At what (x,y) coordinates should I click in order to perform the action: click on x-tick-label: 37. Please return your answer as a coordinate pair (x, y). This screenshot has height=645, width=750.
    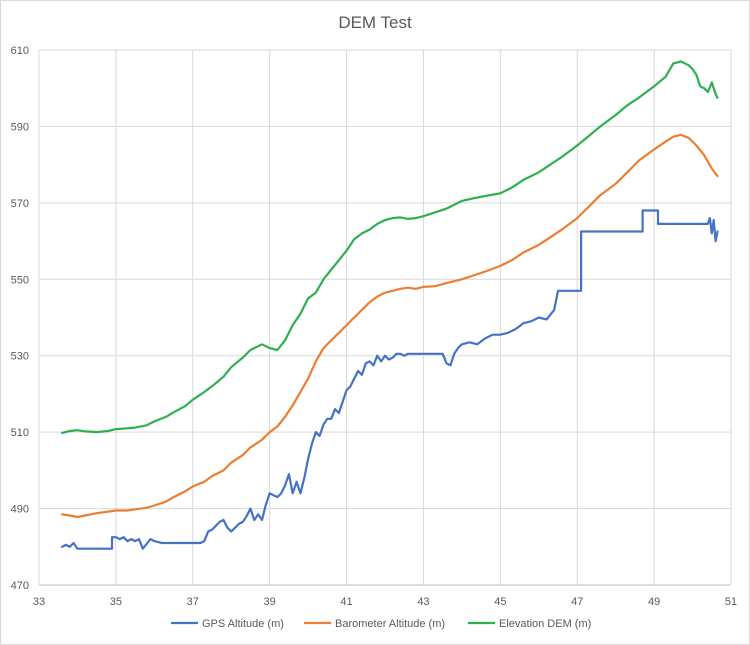
    Looking at the image, I should click on (193, 602).